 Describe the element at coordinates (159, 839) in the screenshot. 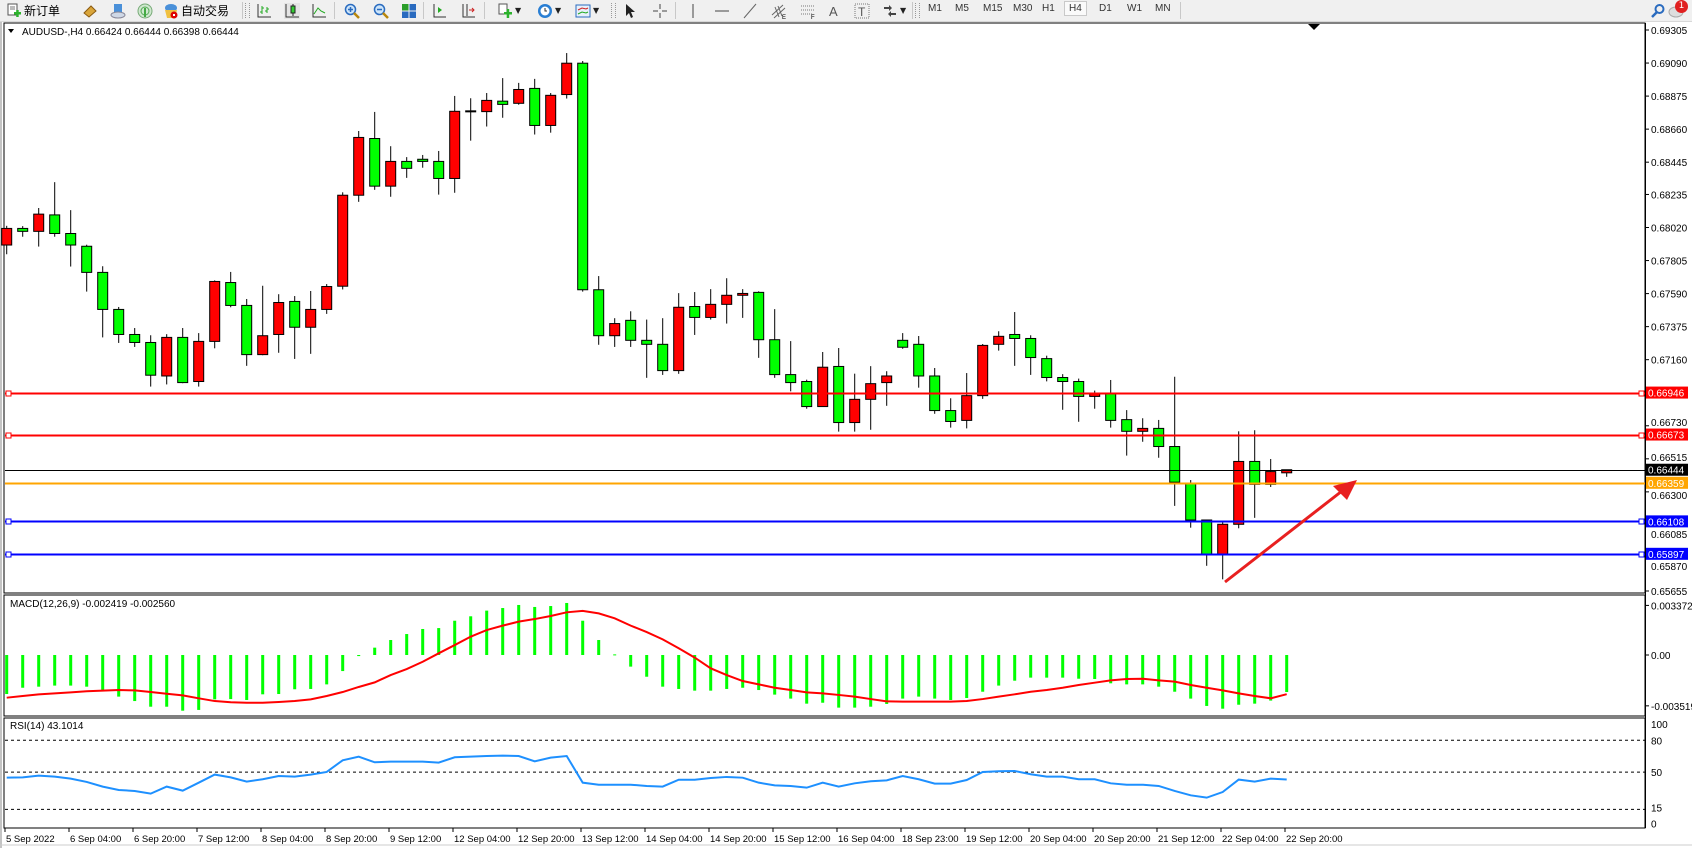

I see `time-axis-label: 6 Sep 20:00` at that location.